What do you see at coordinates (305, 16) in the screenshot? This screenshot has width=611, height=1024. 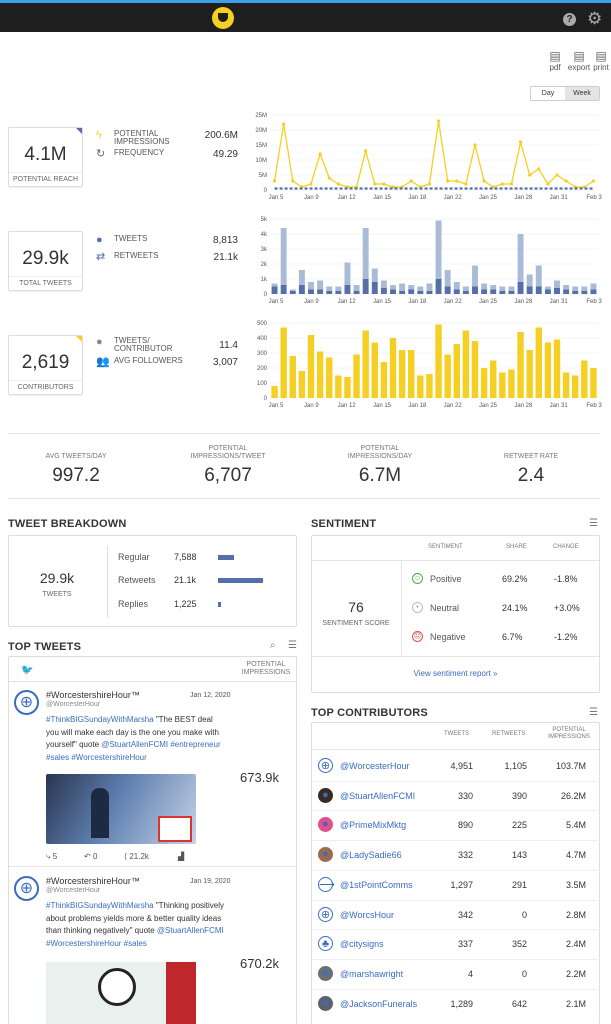 I see `top-bar: ? ⚙` at bounding box center [305, 16].